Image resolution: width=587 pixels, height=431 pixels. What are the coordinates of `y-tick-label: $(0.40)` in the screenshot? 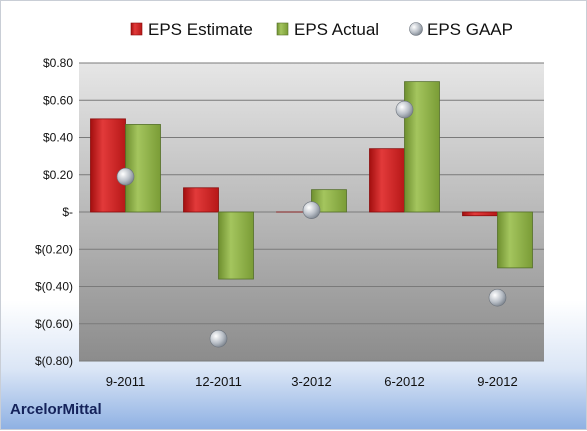 It's located at (54, 287).